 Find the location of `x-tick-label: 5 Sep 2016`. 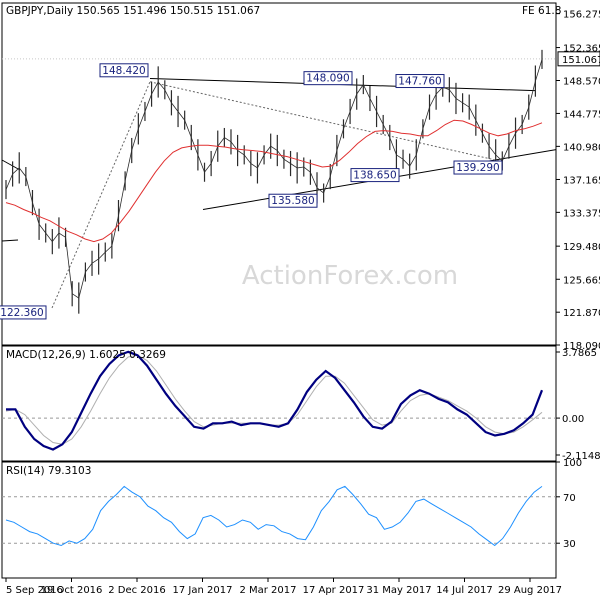

x-tick-label: 5 Sep 2016 is located at coordinates (34, 590).